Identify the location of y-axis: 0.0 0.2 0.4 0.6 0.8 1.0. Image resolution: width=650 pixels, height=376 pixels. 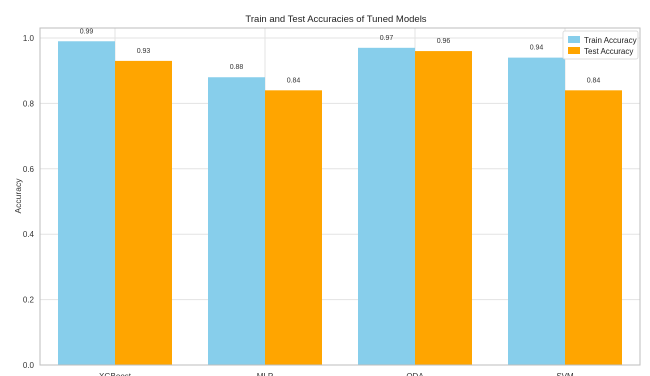
(29, 202).